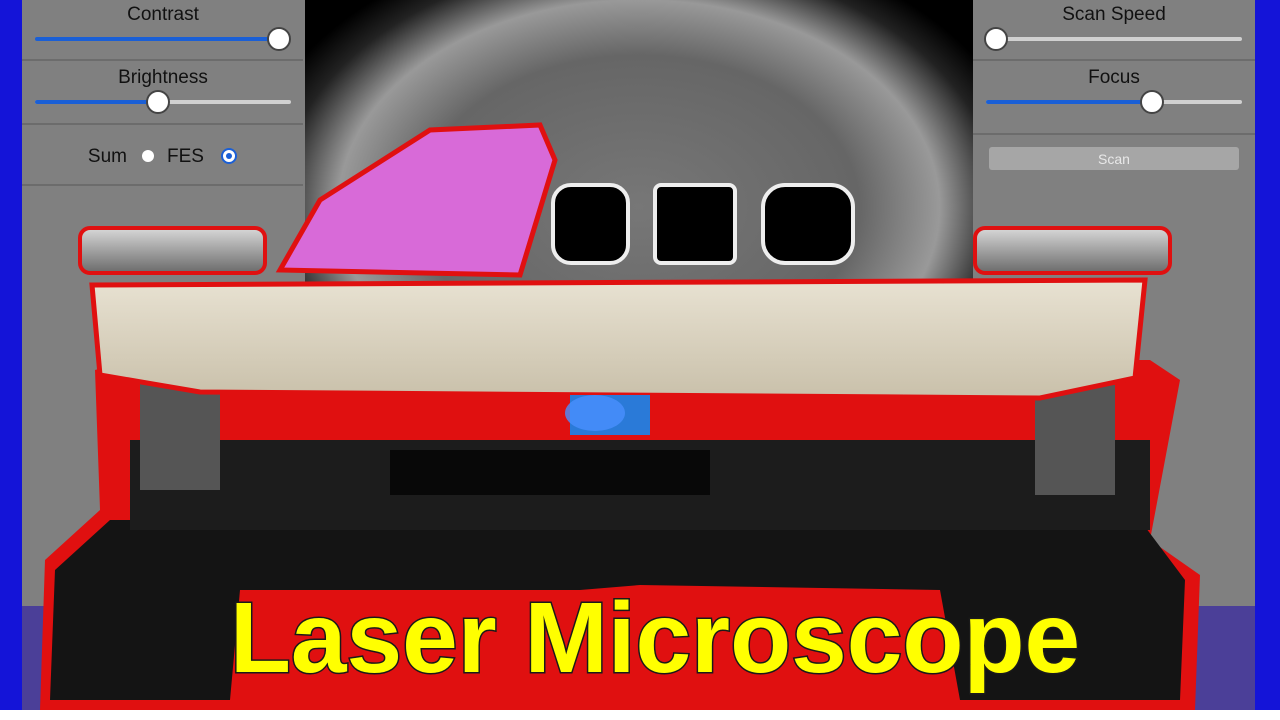 The image size is (1280, 720). Describe the element at coordinates (163, 14) in the screenshot. I see `slider-label: Contrast` at that location.